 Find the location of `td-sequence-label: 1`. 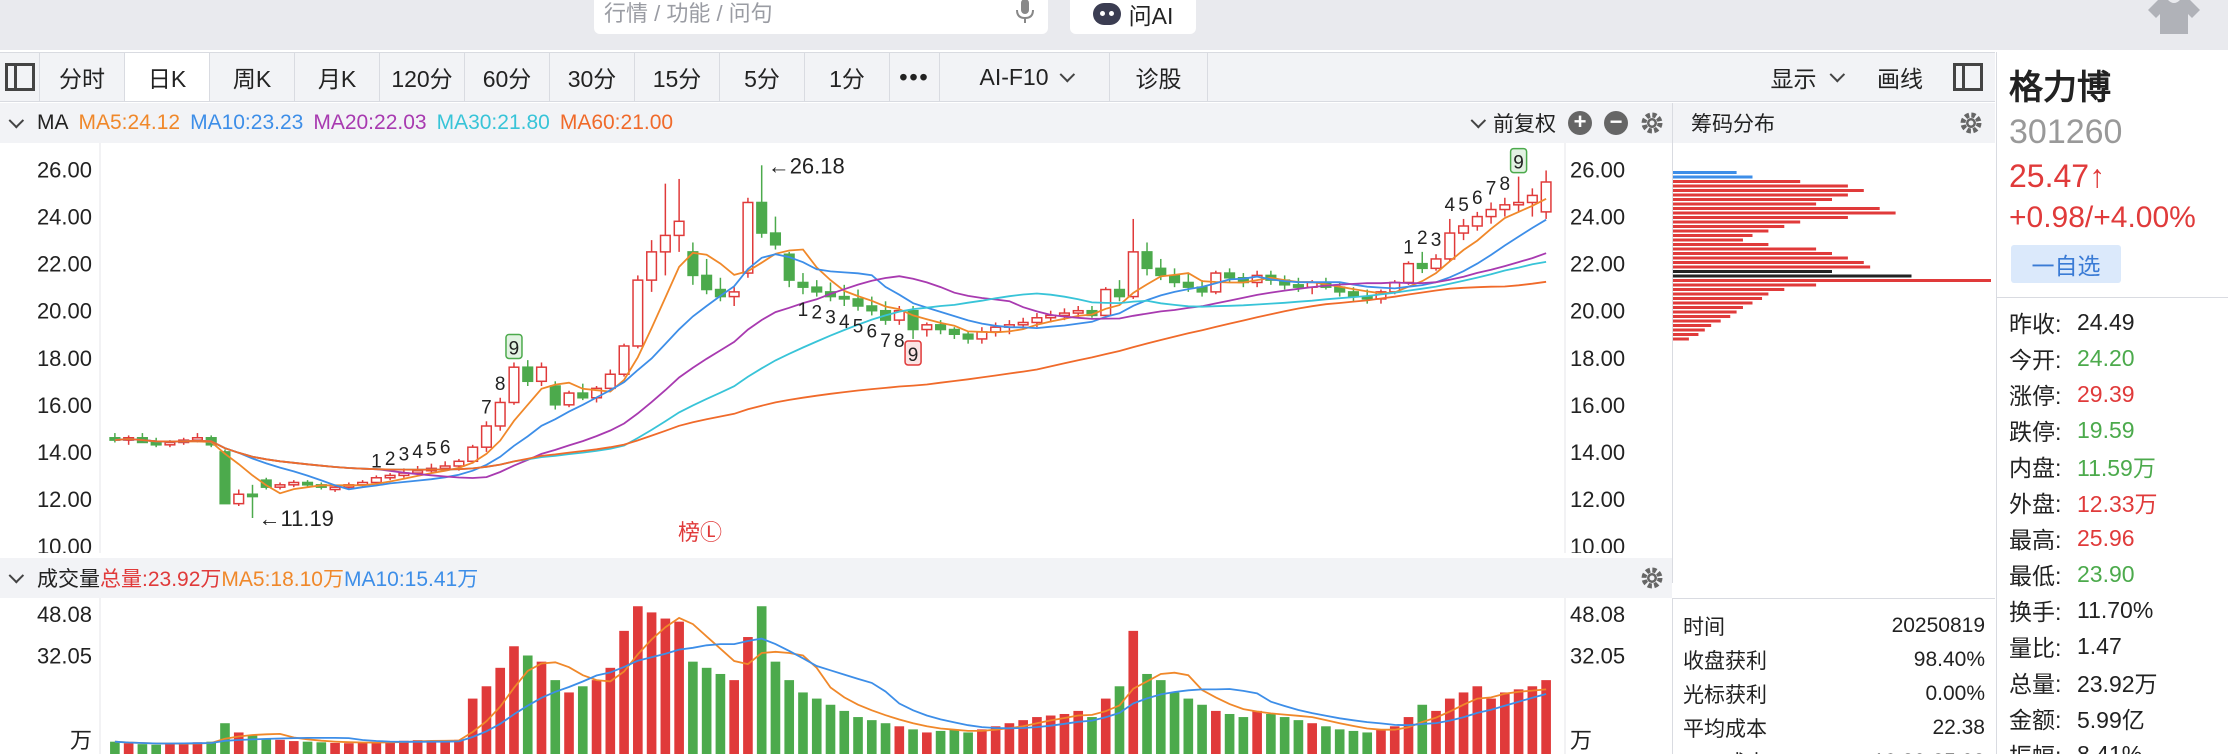

td-sequence-label: 1 is located at coordinates (1408, 247).